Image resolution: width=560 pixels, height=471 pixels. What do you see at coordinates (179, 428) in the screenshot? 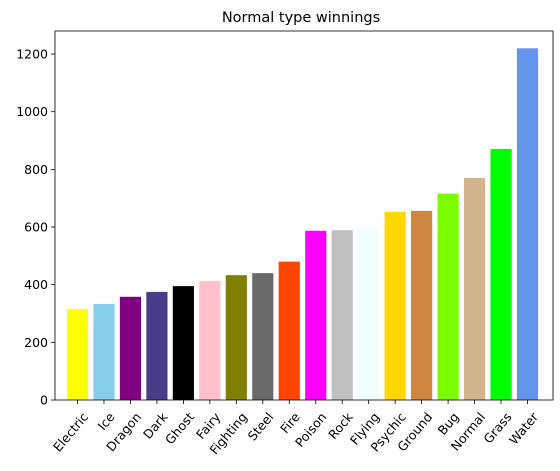
I see `x-tick-label-ghost: Ghost` at bounding box center [179, 428].